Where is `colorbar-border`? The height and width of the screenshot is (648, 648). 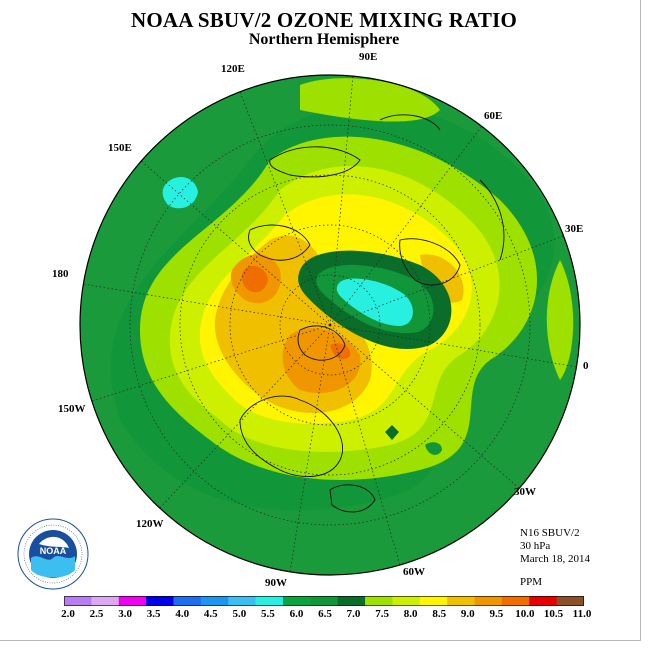
colorbar-border is located at coordinates (324, 601).